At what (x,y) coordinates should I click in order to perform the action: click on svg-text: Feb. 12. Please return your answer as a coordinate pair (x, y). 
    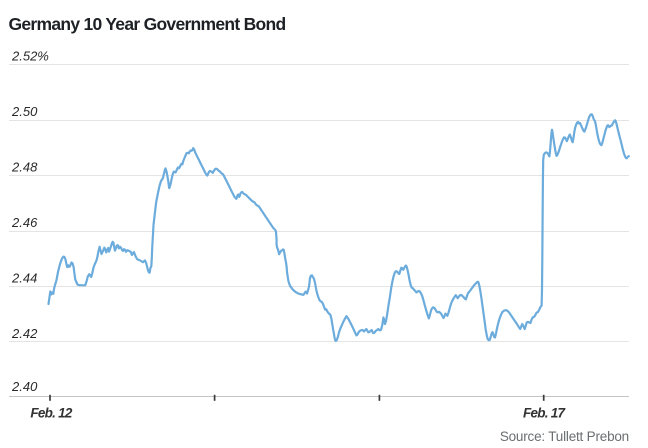
    Looking at the image, I should click on (51, 413).